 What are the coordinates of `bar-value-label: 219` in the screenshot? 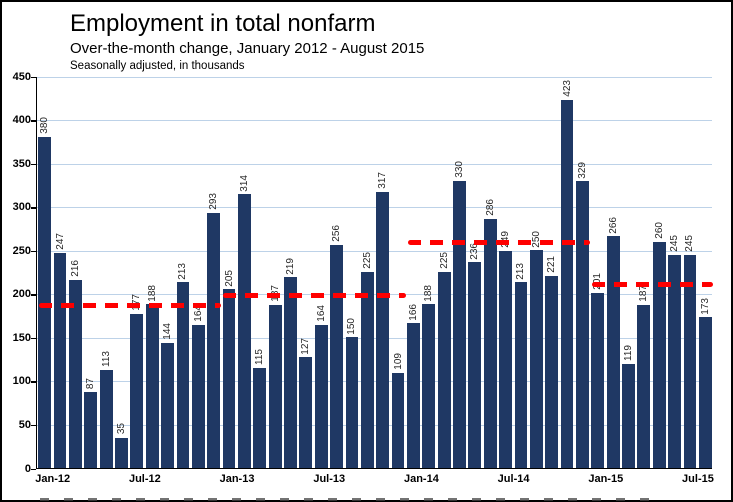 It's located at (290, 266).